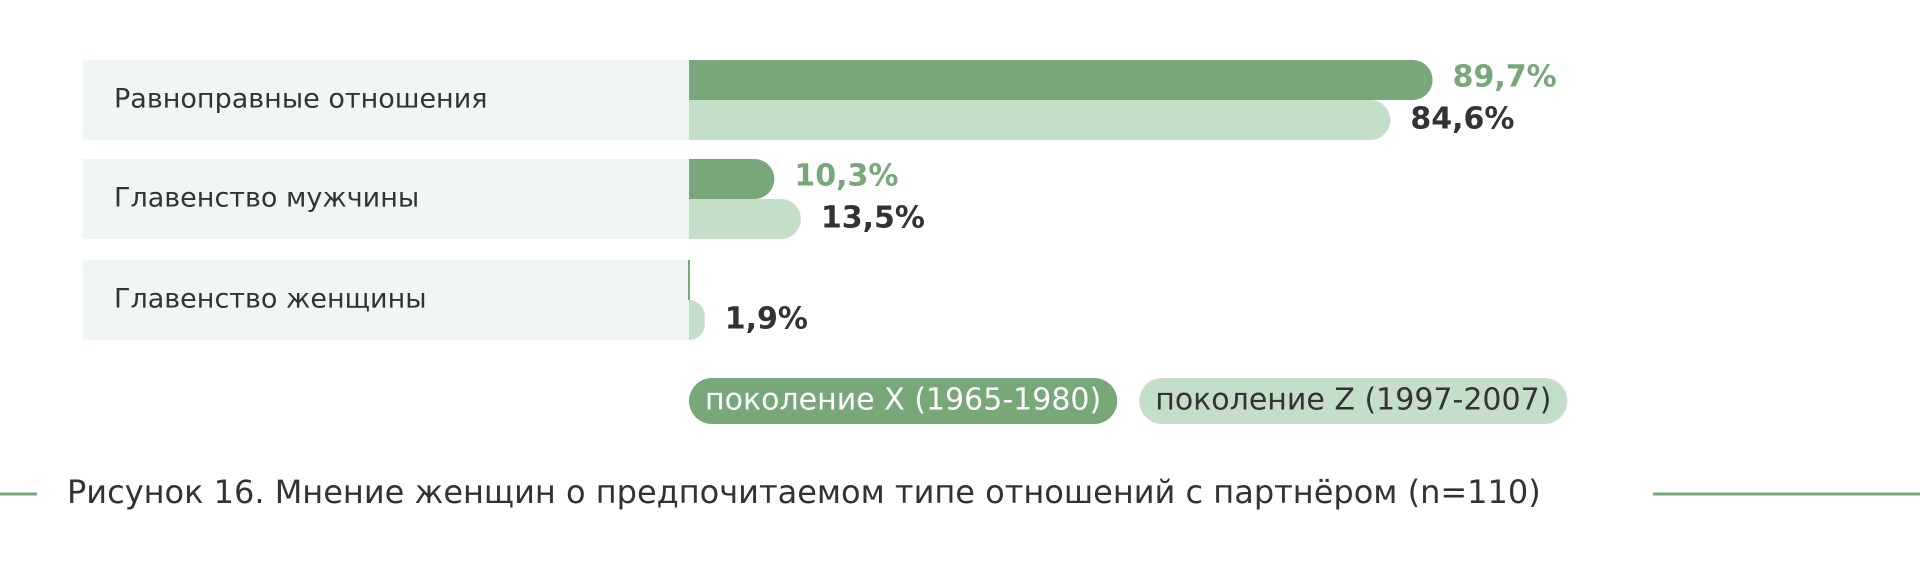 The width and height of the screenshot is (1920, 581). I want to click on legend-label: поколение Z (1997-2007), so click(1353, 400).